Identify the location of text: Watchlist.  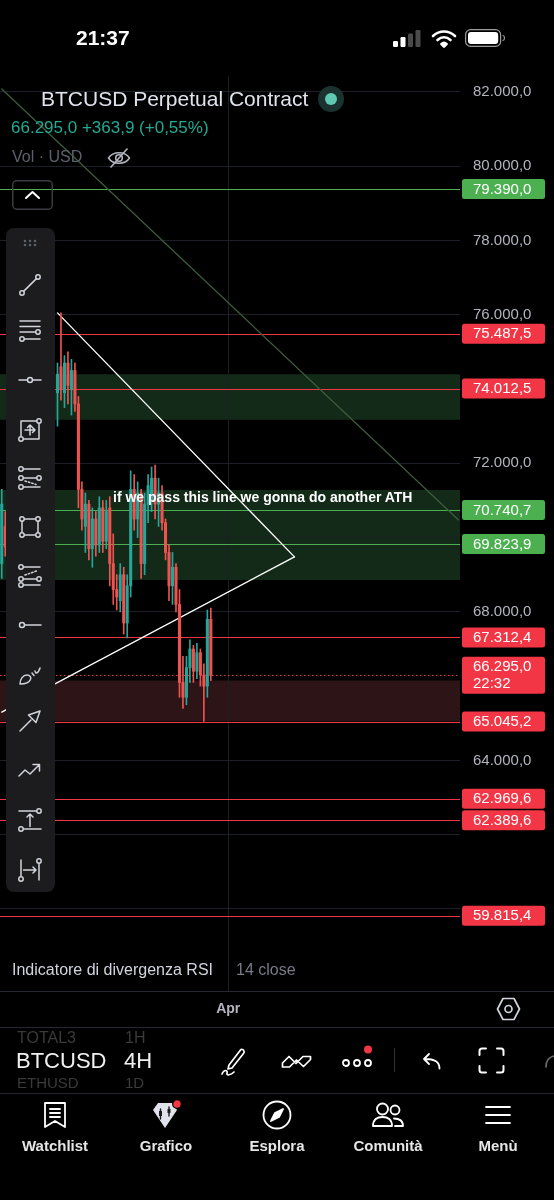
(55, 1146).